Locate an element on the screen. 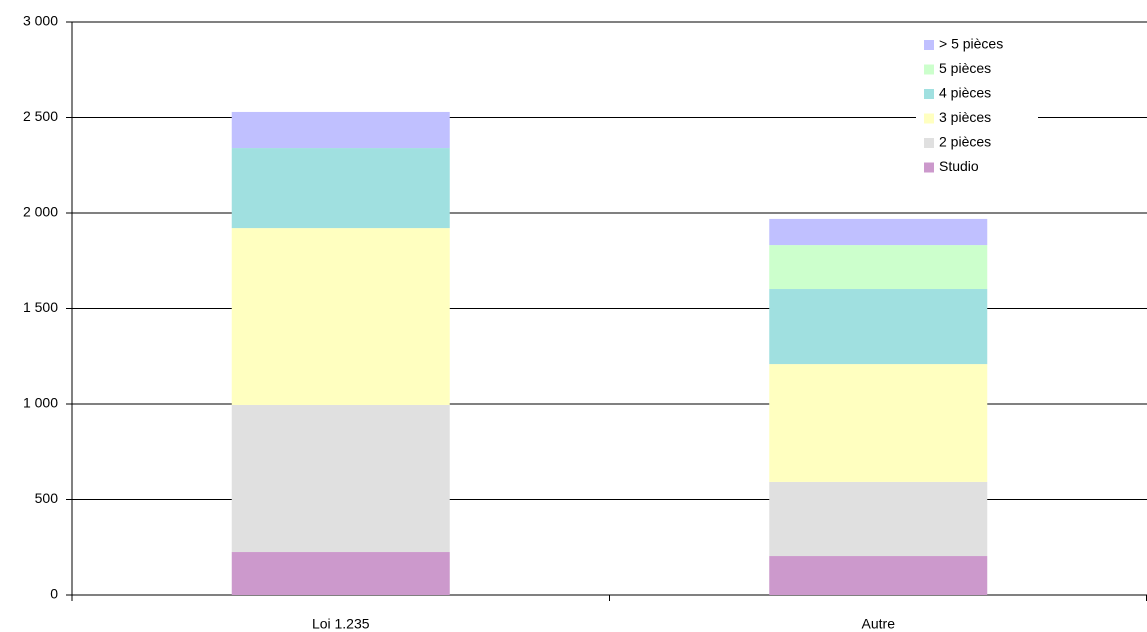 The height and width of the screenshot is (632, 1147). y-tick-label: 3 000 is located at coordinates (40, 21).